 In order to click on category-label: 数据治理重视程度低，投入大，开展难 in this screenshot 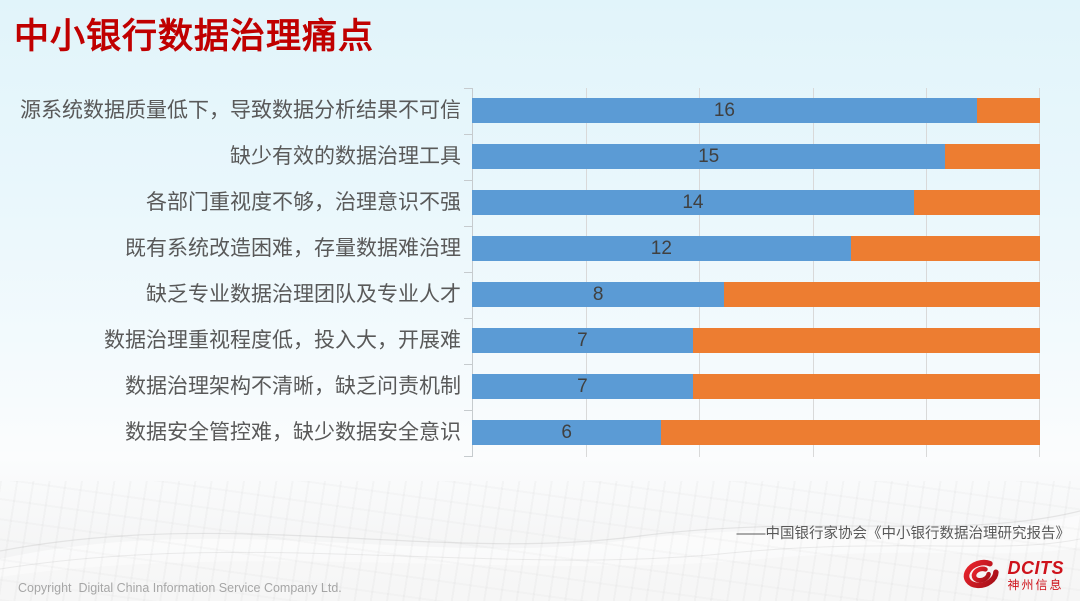, I will do `click(282, 340)`.